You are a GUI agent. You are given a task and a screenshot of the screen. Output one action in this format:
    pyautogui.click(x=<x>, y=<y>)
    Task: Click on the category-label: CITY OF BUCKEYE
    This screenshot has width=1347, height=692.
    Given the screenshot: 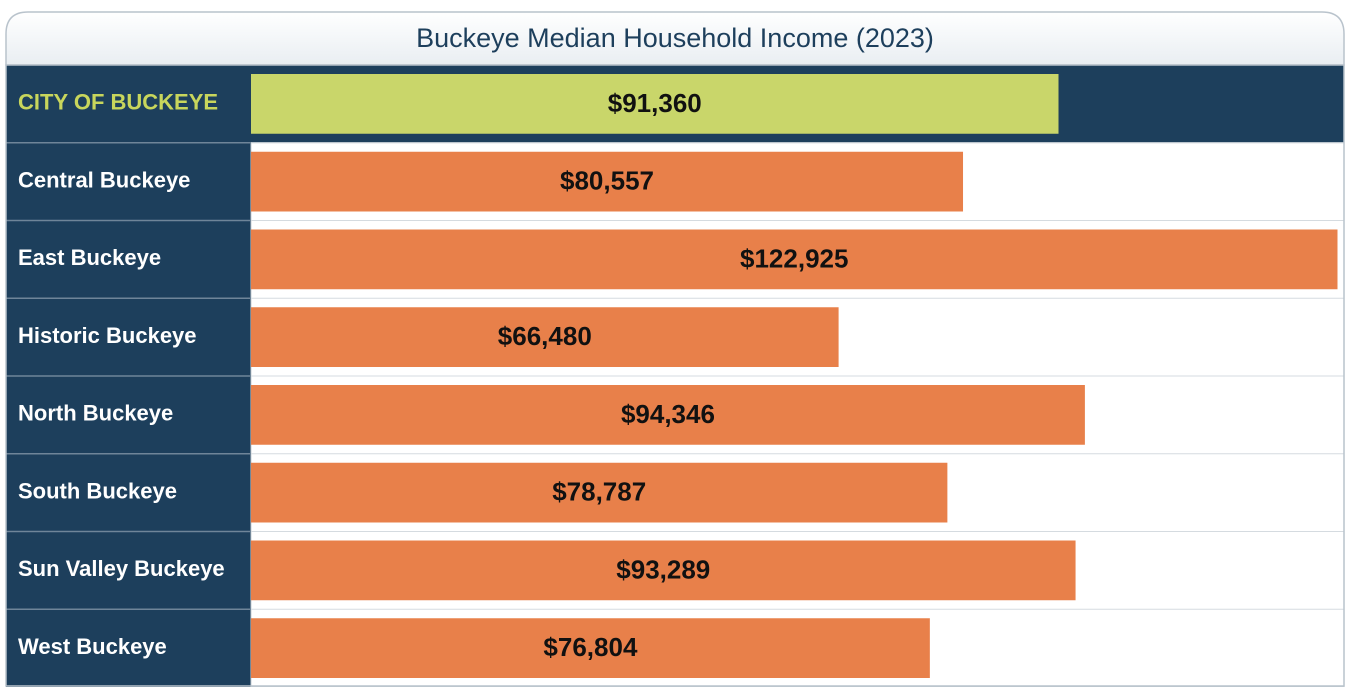 What is the action you would take?
    pyautogui.click(x=118, y=102)
    